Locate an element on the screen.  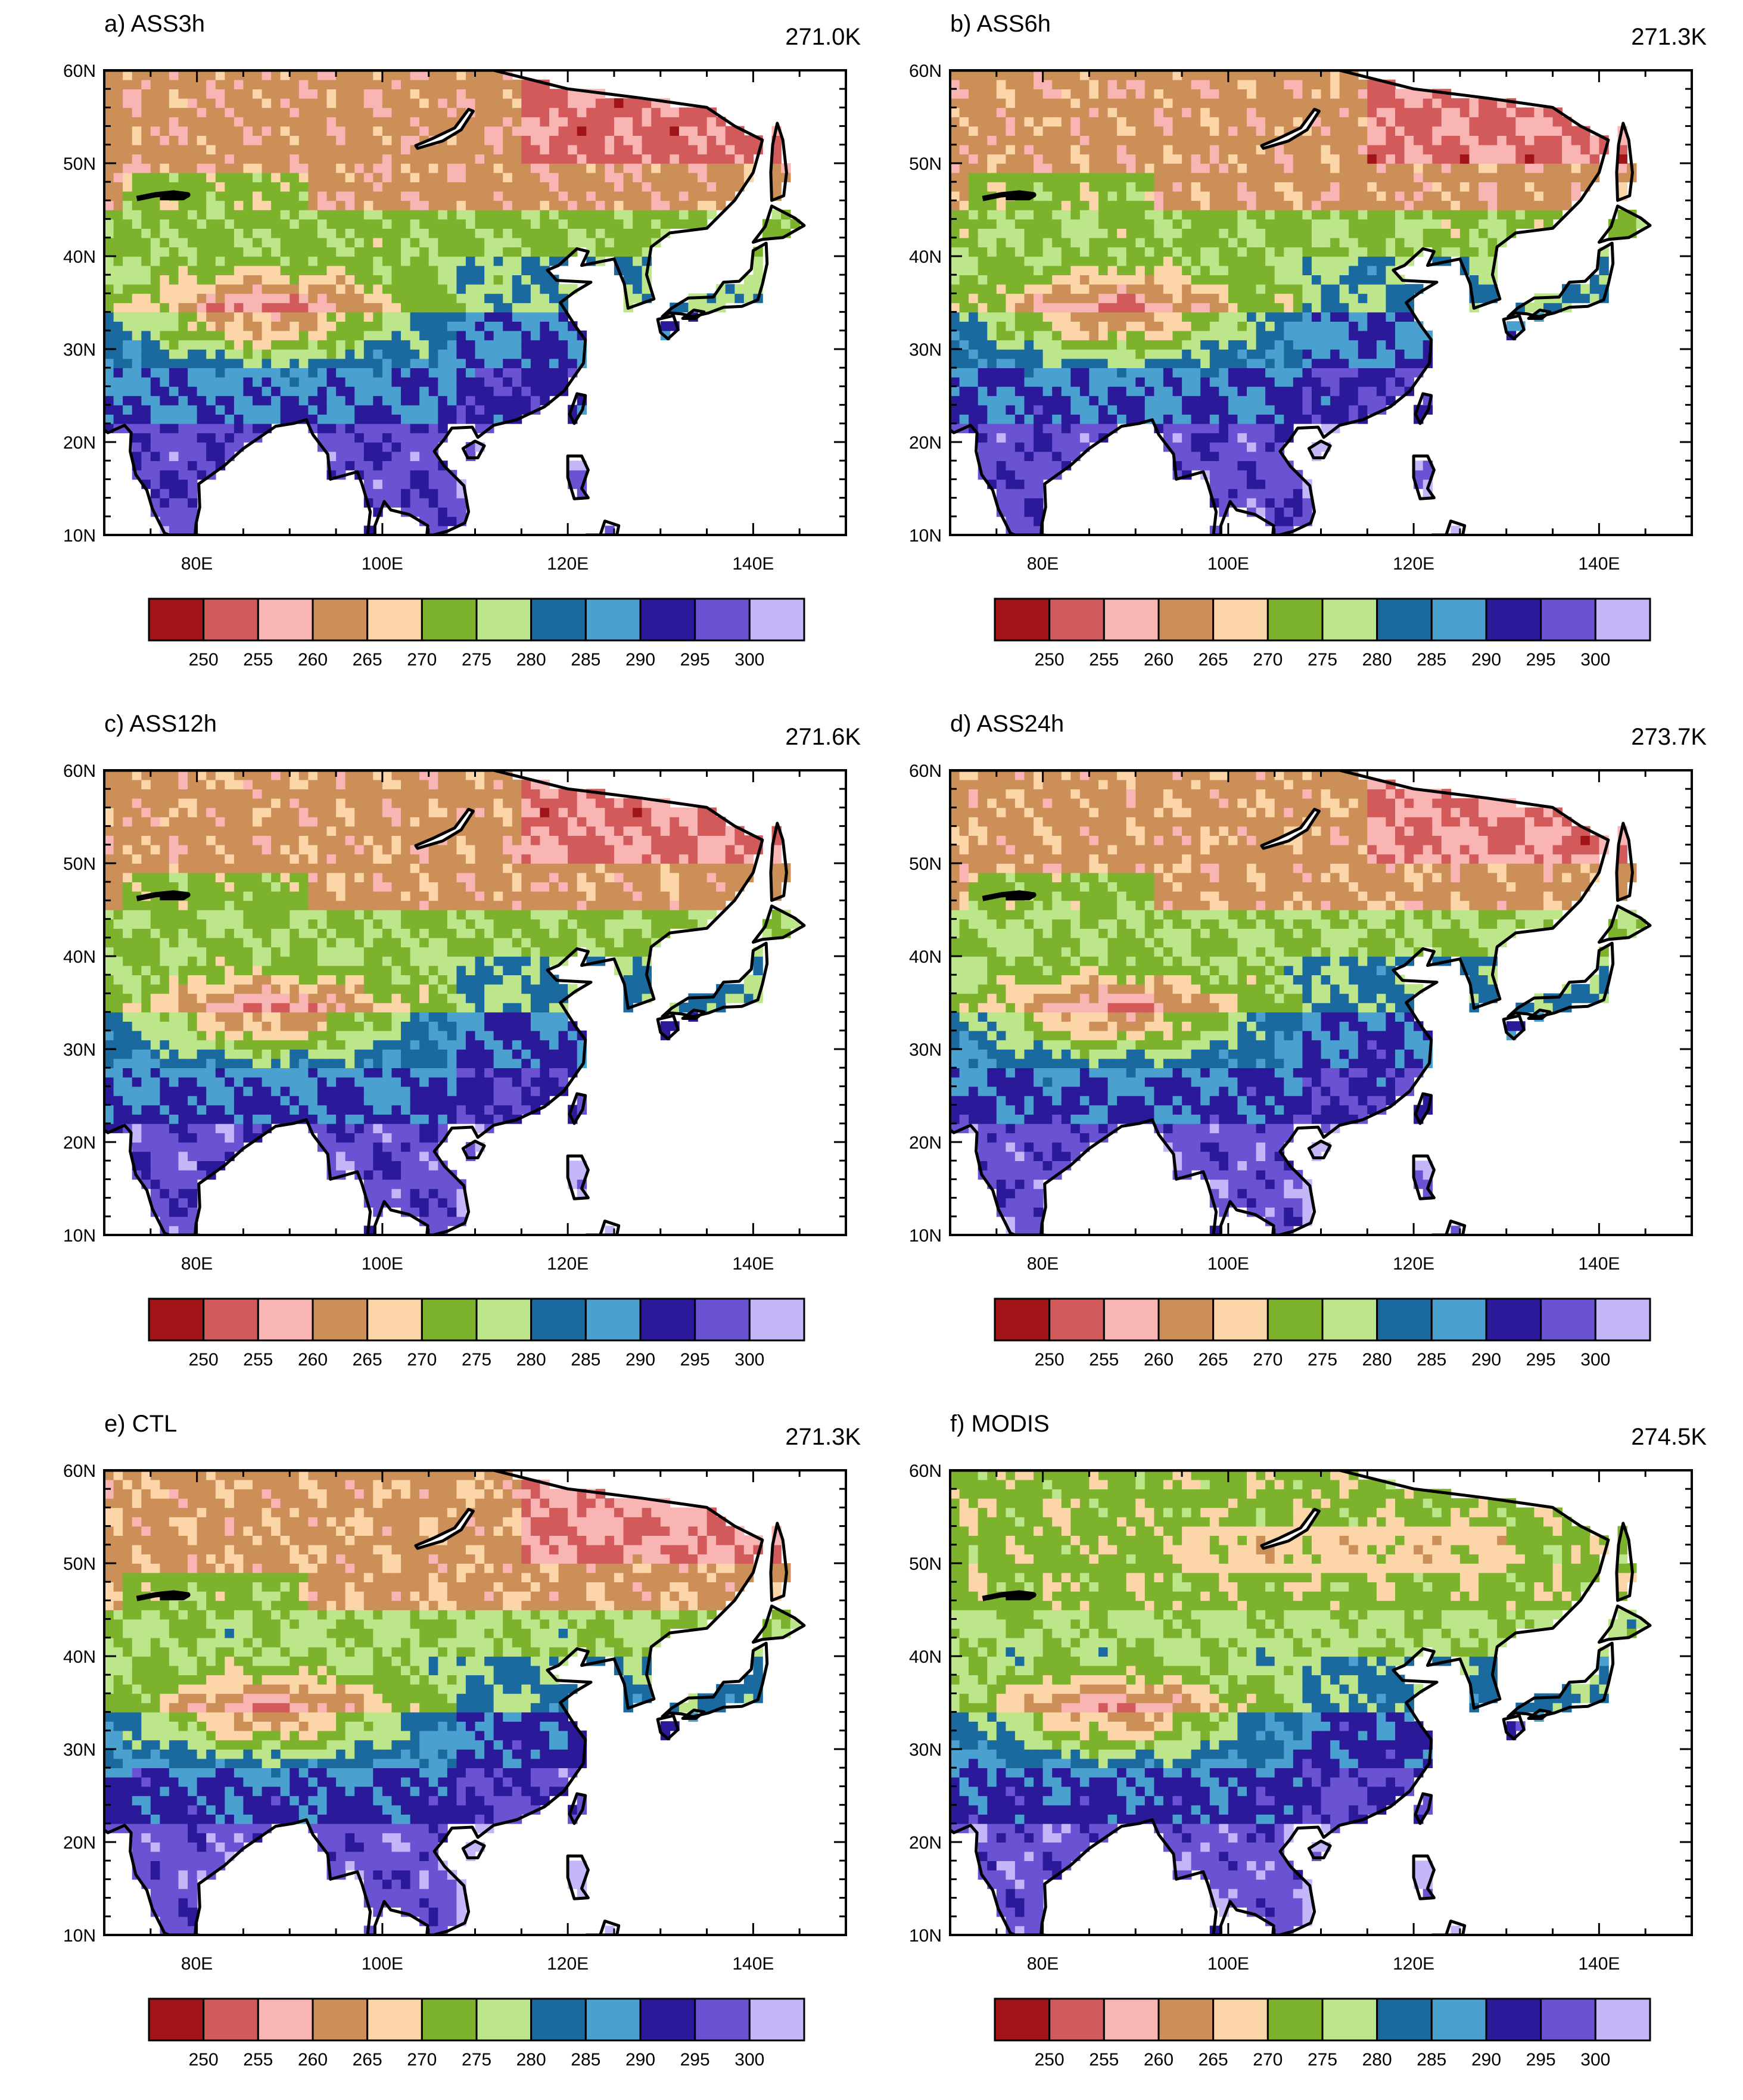
colorbar-label: 300 is located at coordinates (749, 660).